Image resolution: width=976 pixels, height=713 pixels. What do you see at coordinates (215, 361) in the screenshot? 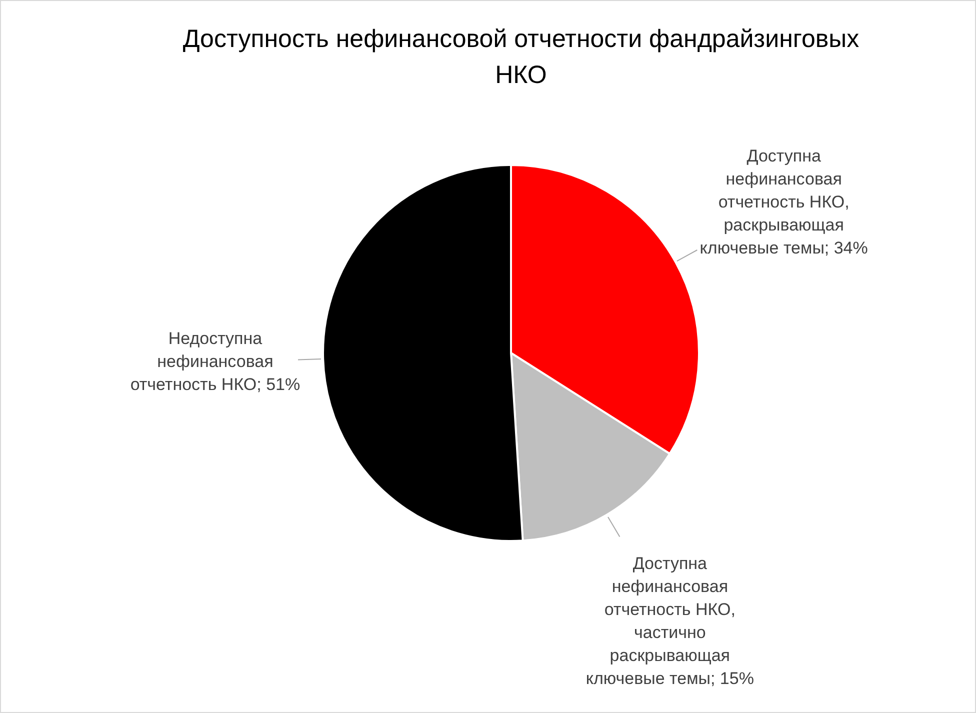
I see `slice-label: Недоступна нефинансовая отчетность НКО; 51%` at bounding box center [215, 361].